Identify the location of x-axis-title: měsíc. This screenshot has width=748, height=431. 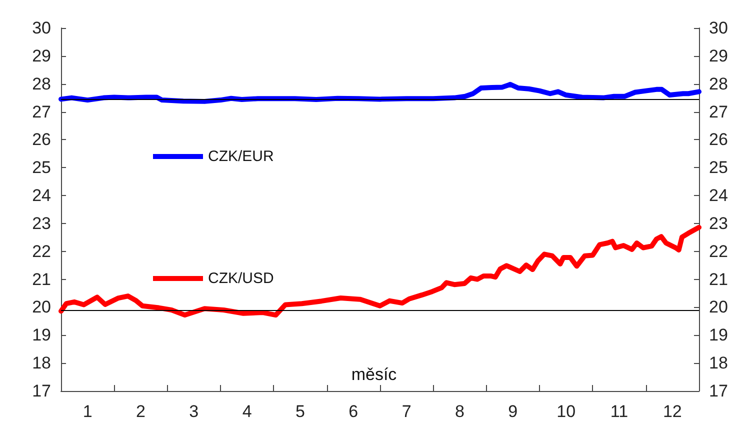
(374, 374).